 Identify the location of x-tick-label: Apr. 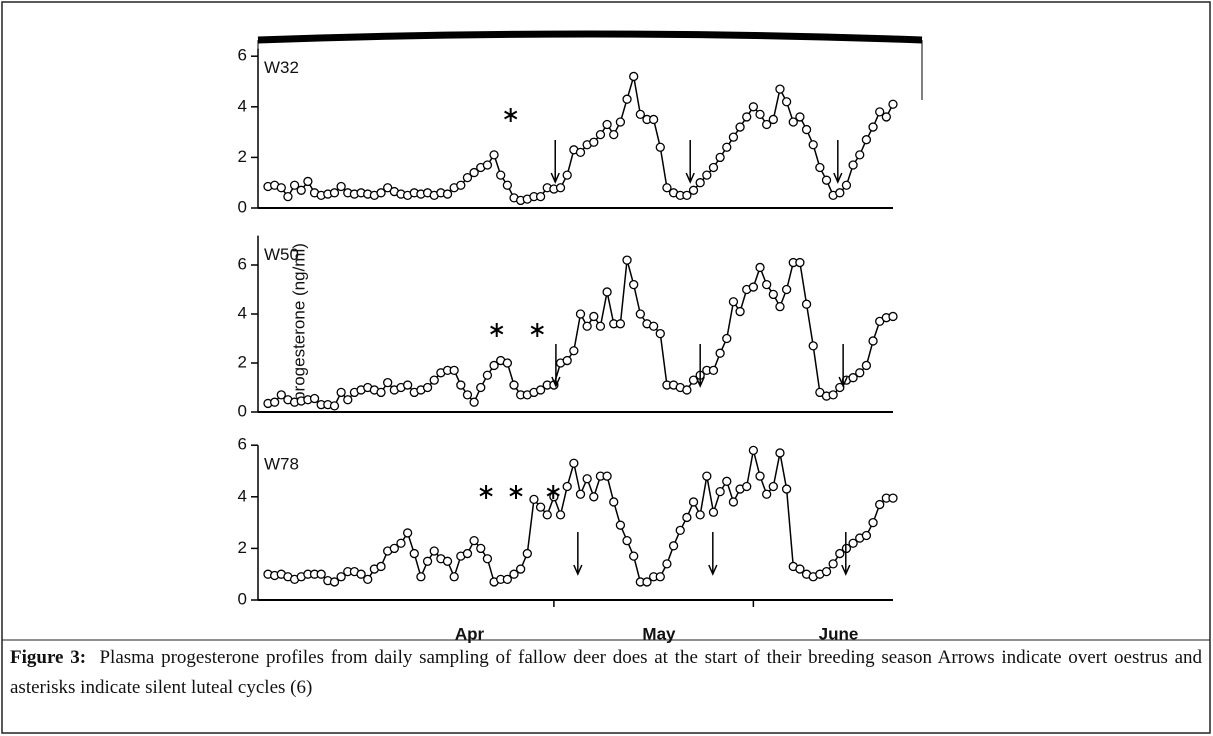
(470, 633).